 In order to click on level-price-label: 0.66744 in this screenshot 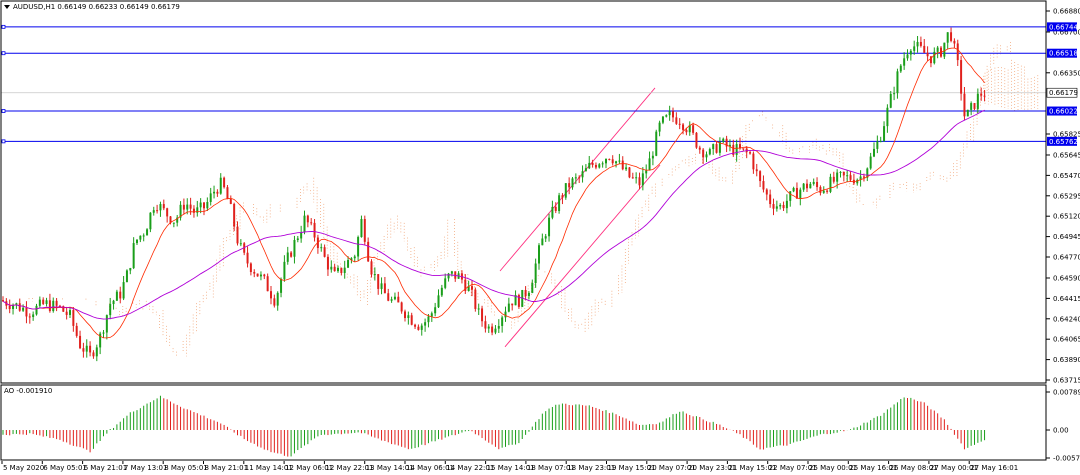, I will do `click(1063, 27)`.